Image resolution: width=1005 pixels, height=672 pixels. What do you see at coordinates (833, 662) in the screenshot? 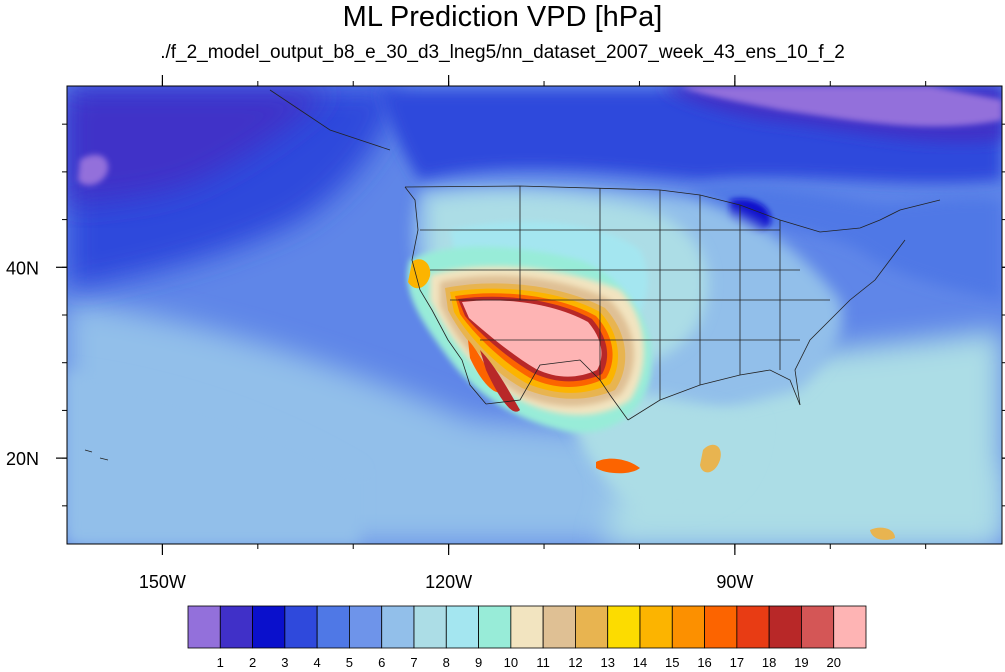
I see `colorbar-label: 20` at bounding box center [833, 662].